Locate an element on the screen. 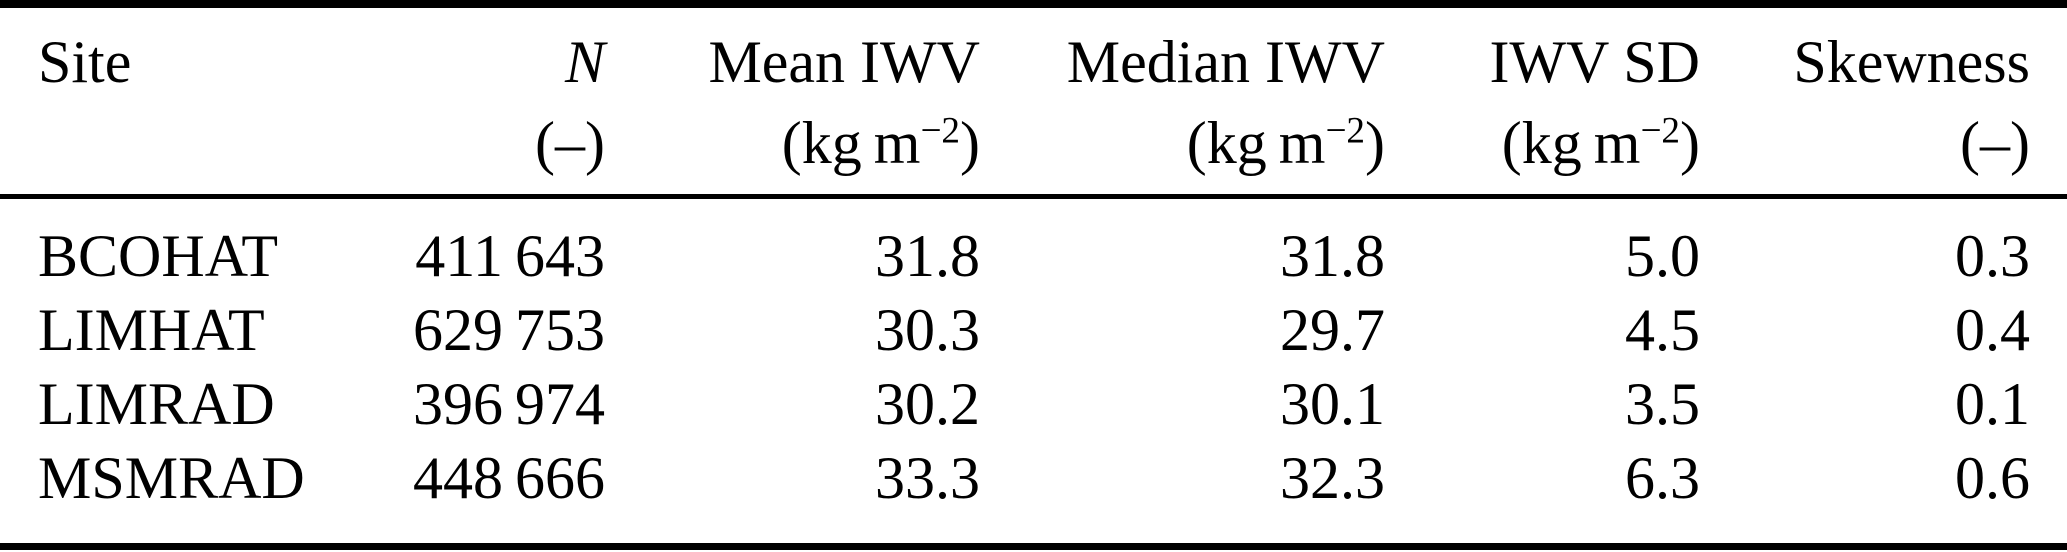  header-median-iwv: Median IWV (kg m−2) is located at coordinates (1182, 100).